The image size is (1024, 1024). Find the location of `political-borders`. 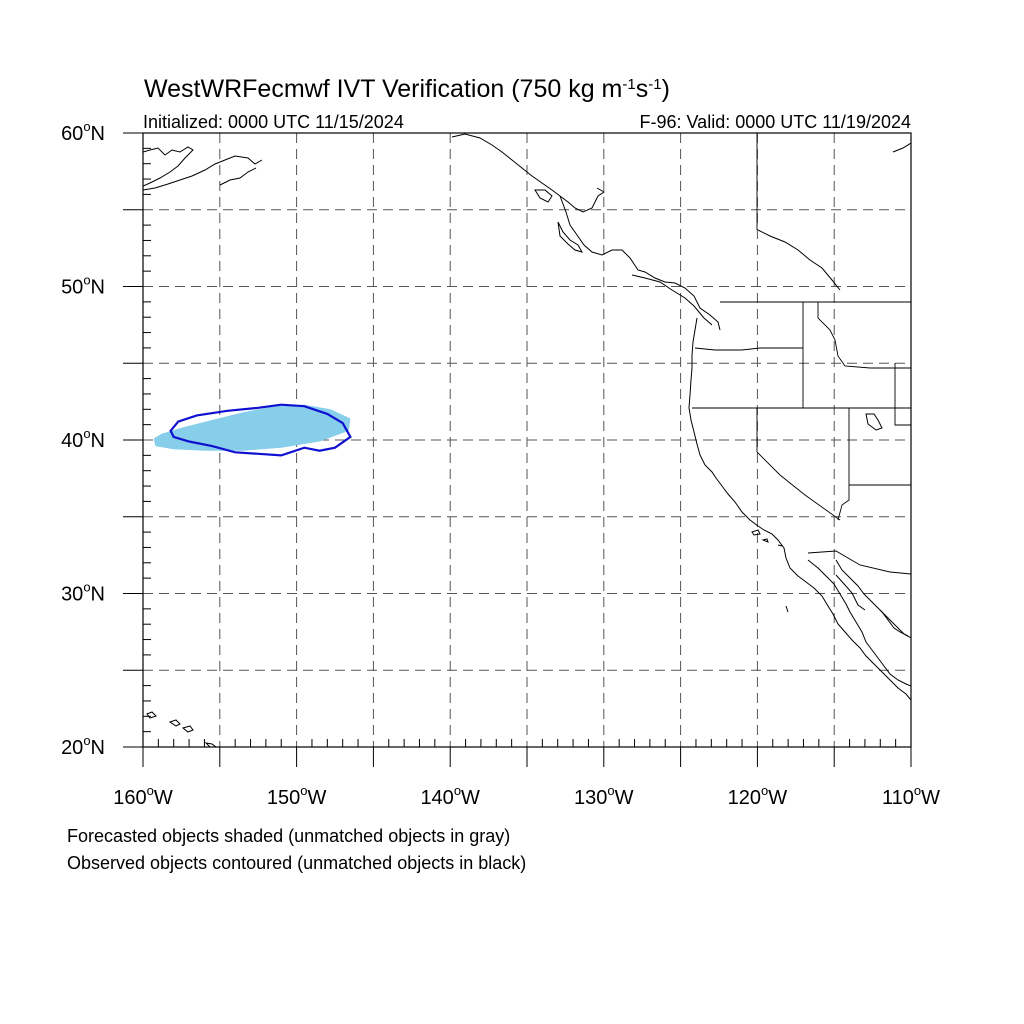

political-borders is located at coordinates (801, 354).